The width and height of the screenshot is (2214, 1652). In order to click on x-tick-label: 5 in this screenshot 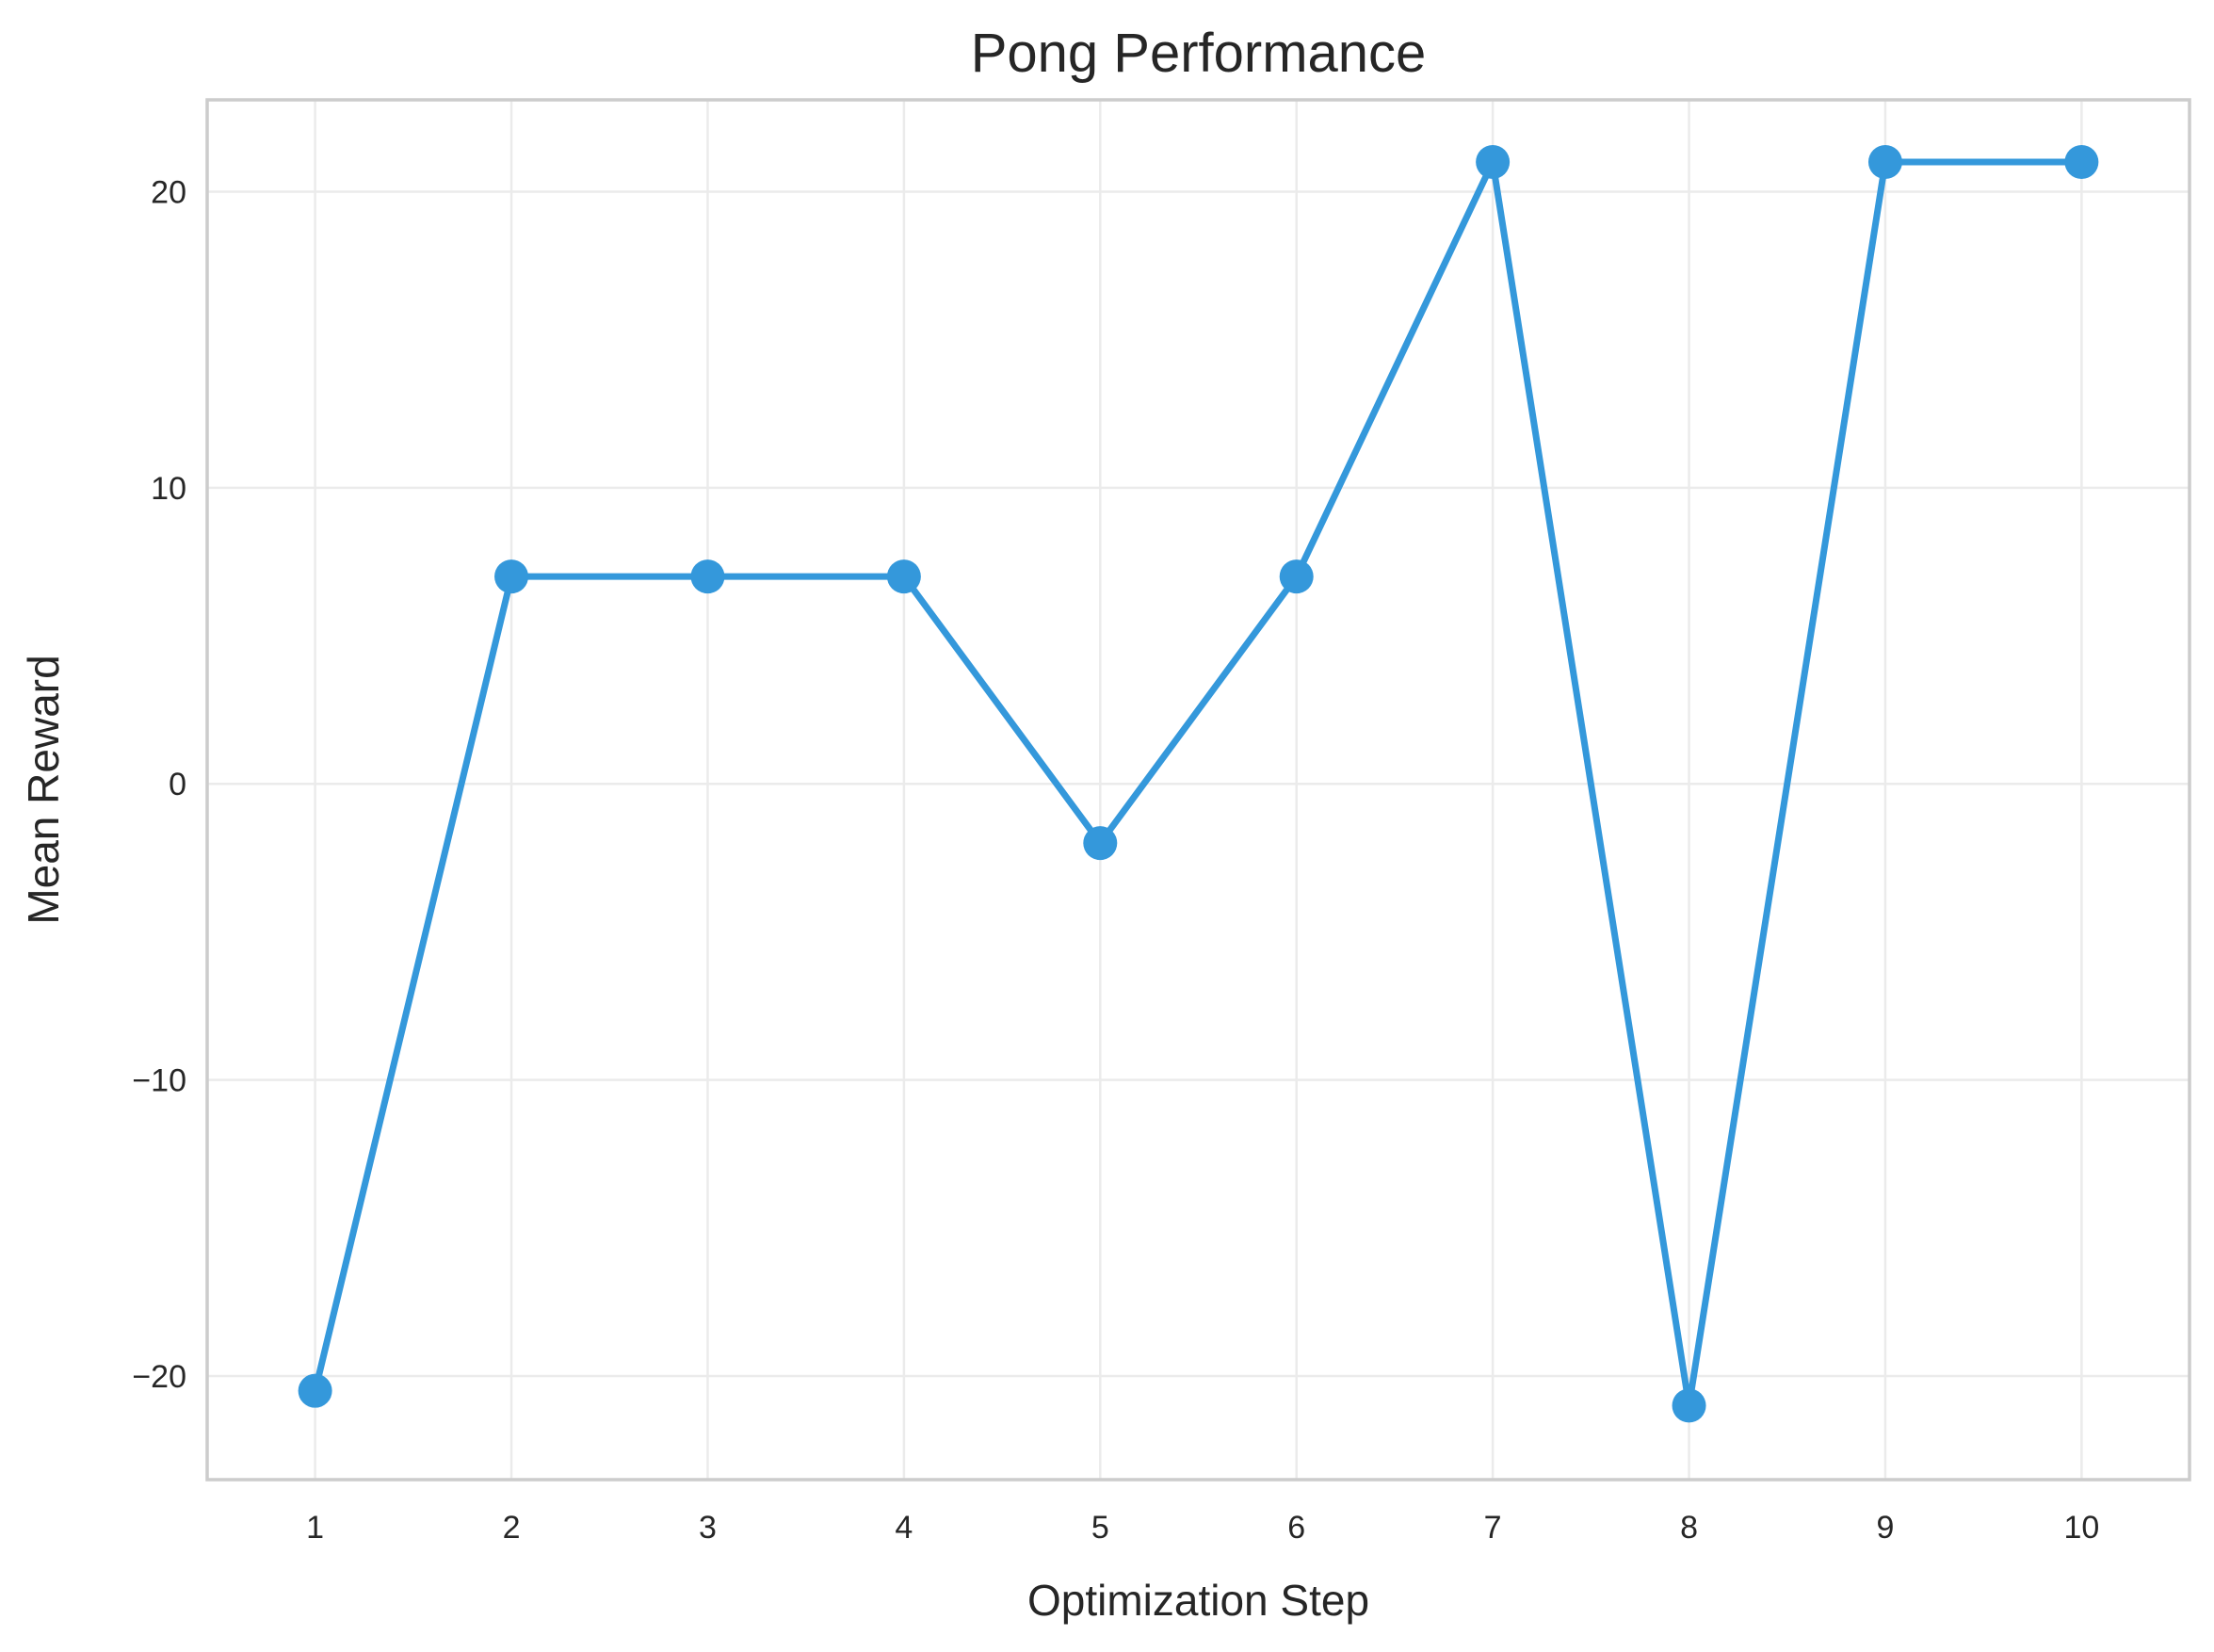, I will do `click(1100, 1528)`.